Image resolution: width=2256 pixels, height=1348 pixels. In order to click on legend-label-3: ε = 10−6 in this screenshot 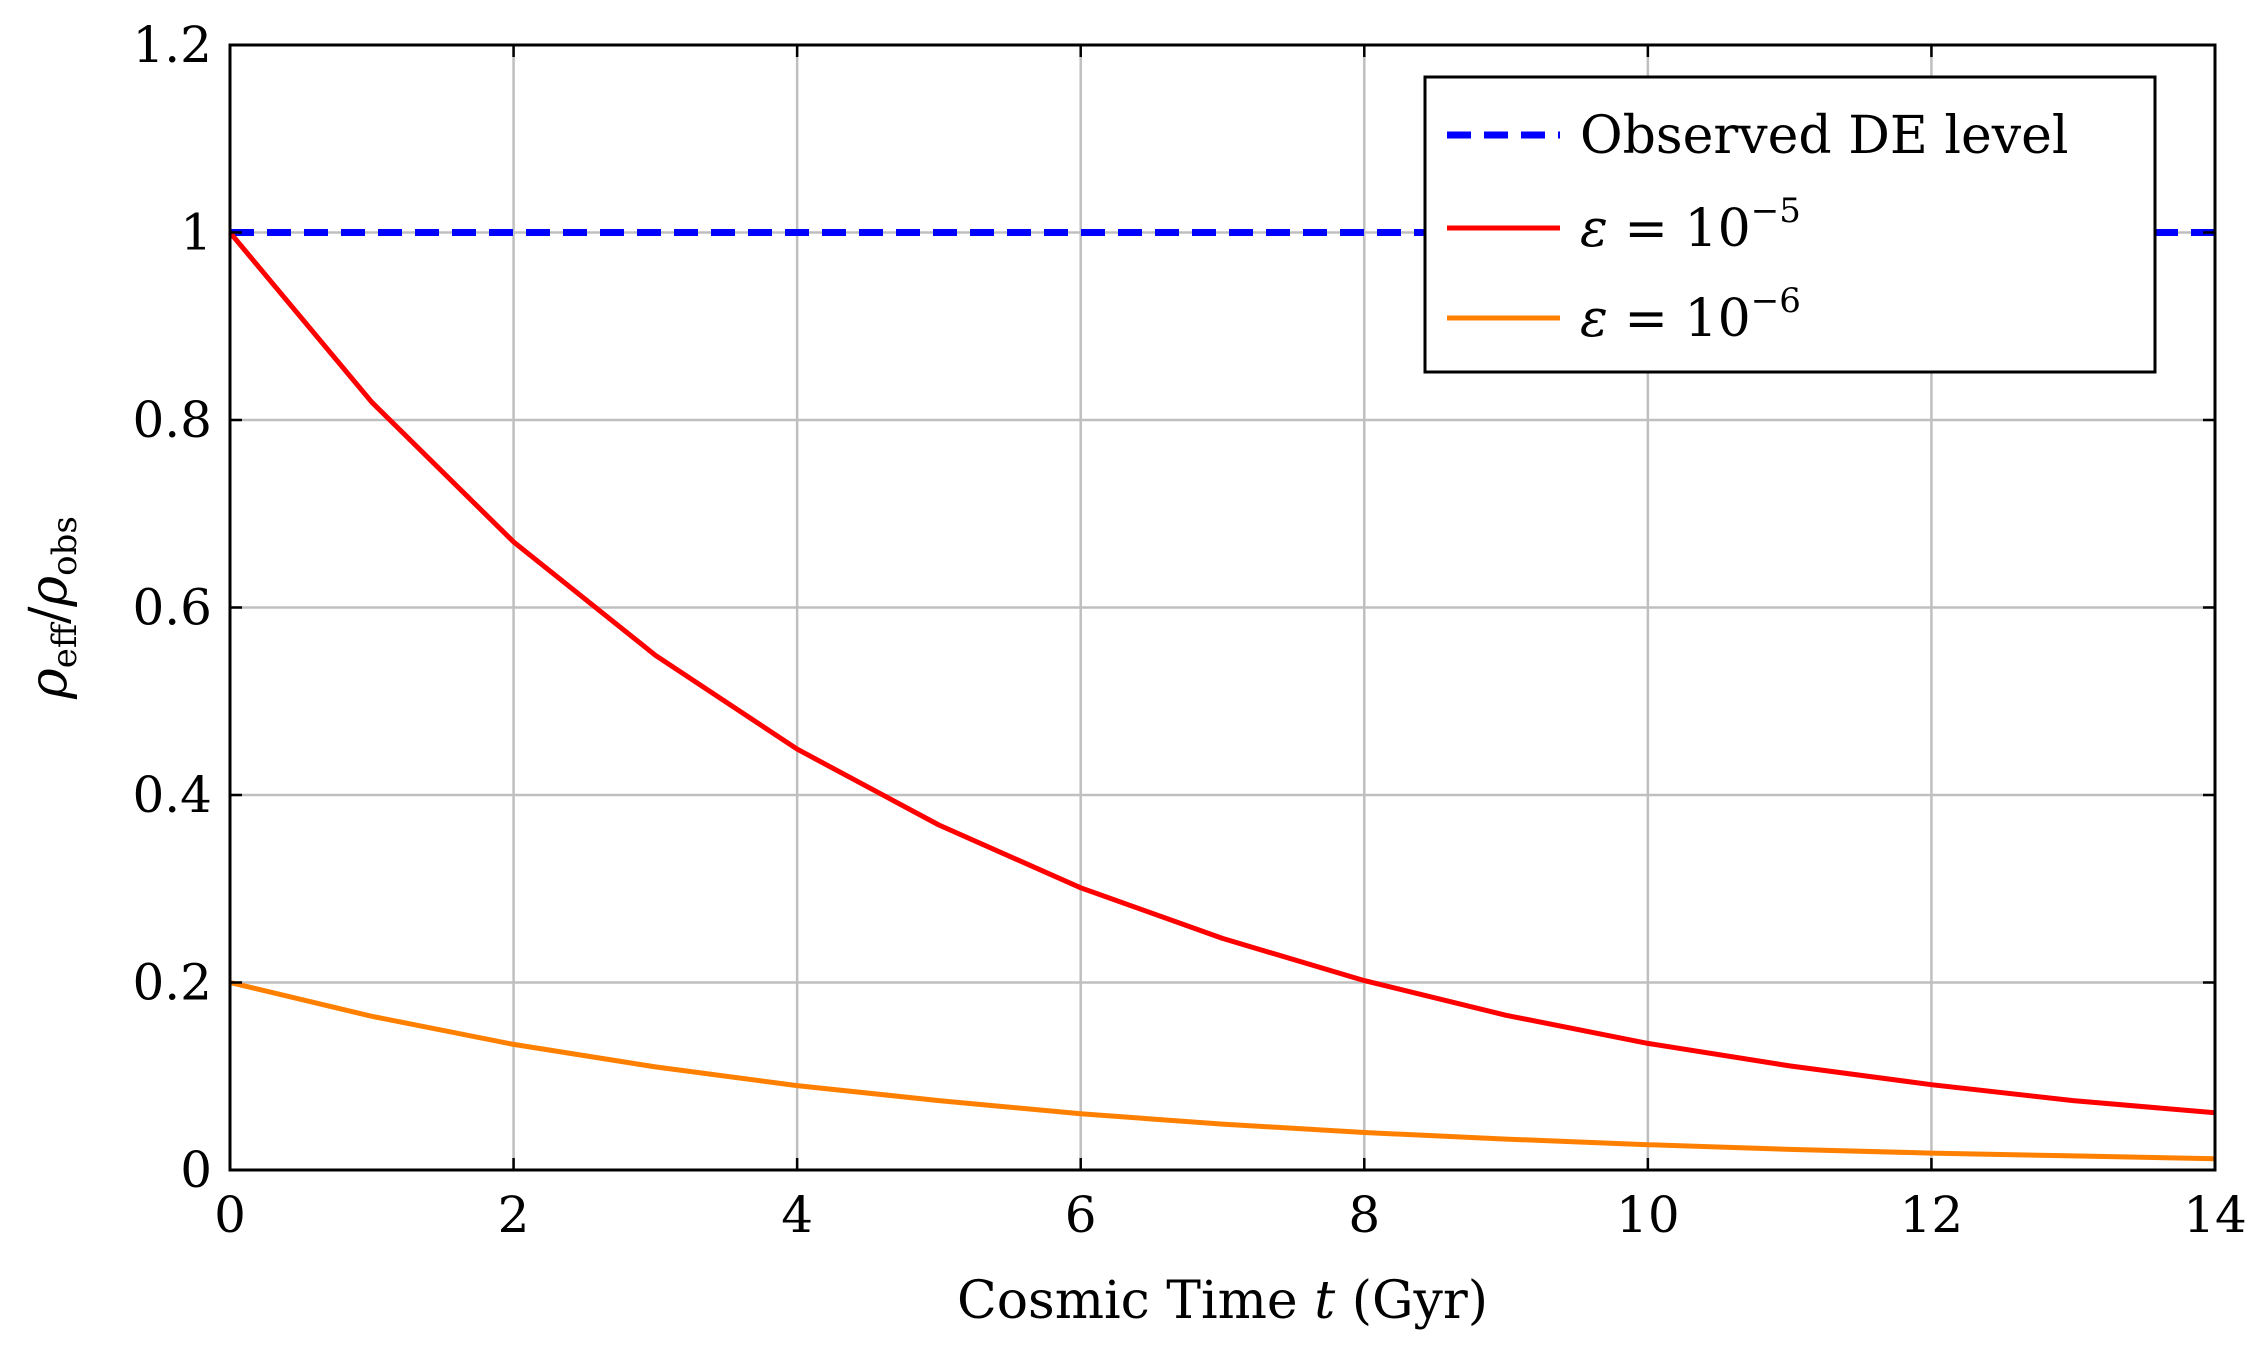, I will do `click(1690, 315)`.